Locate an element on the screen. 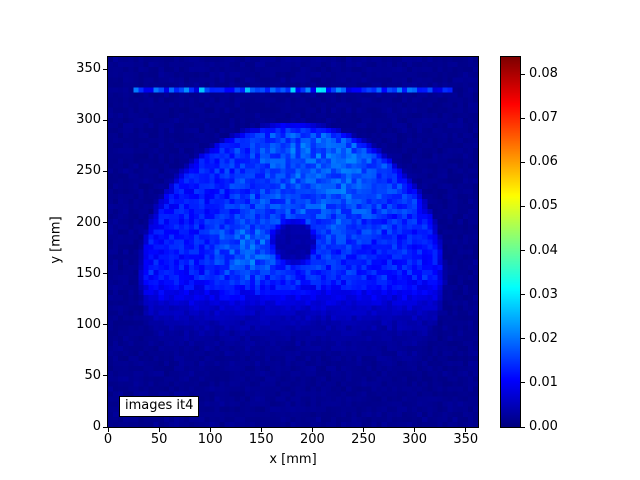 This screenshot has width=640, height=480. x-tick-label: 350 is located at coordinates (466, 439).